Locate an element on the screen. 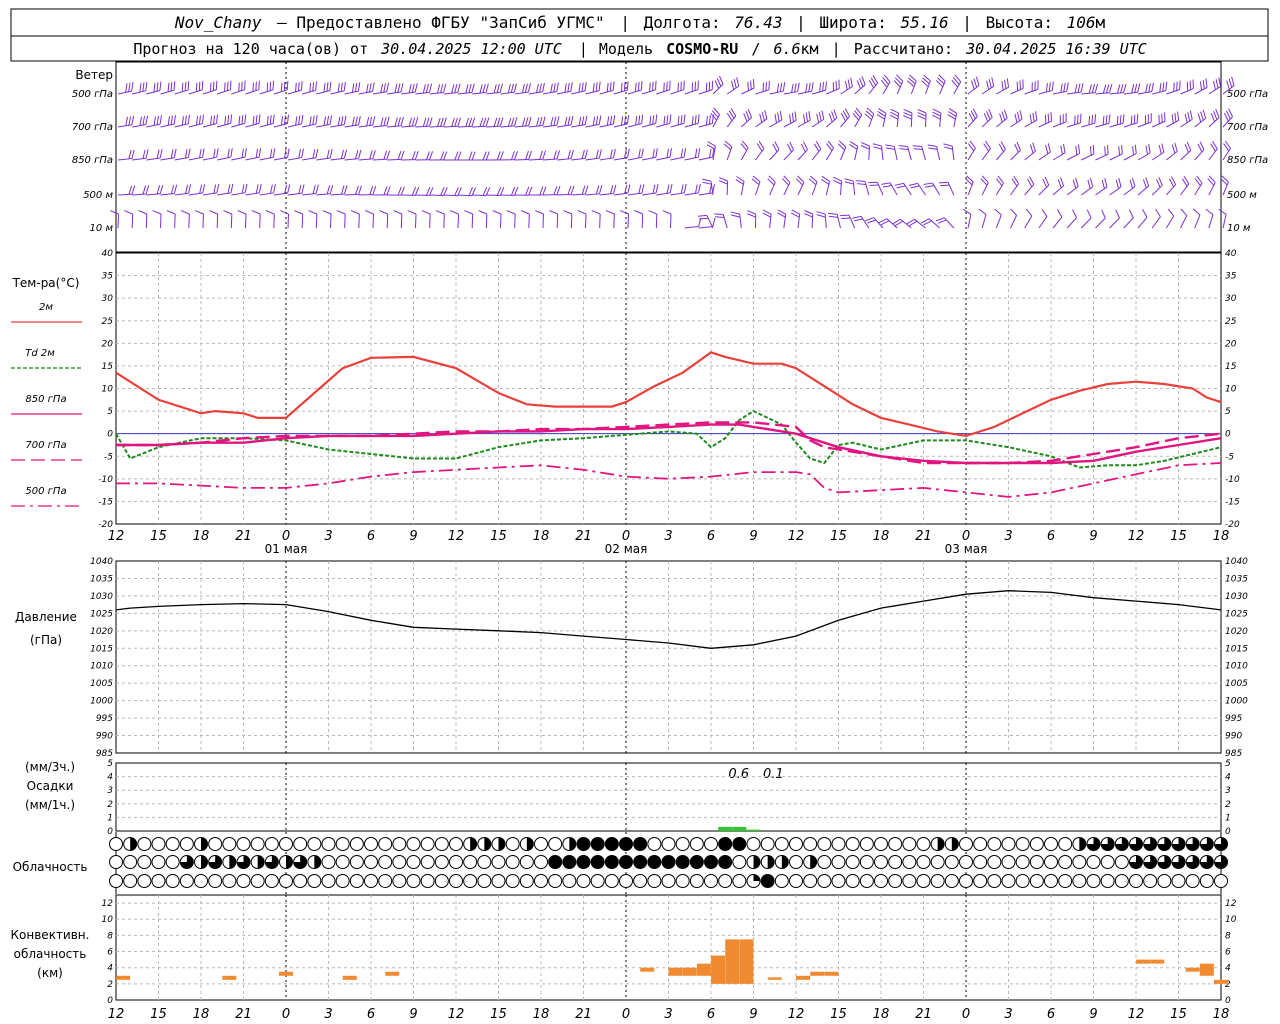 The height and width of the screenshot is (1024, 1280). y-tick-label-left: 20 is located at coordinates (108, 344).